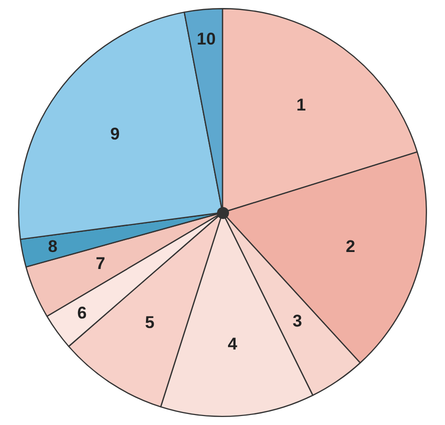 Image resolution: width=445 pixels, height=425 pixels. What do you see at coordinates (101, 264) in the screenshot?
I see `slice-label: 7` at bounding box center [101, 264].